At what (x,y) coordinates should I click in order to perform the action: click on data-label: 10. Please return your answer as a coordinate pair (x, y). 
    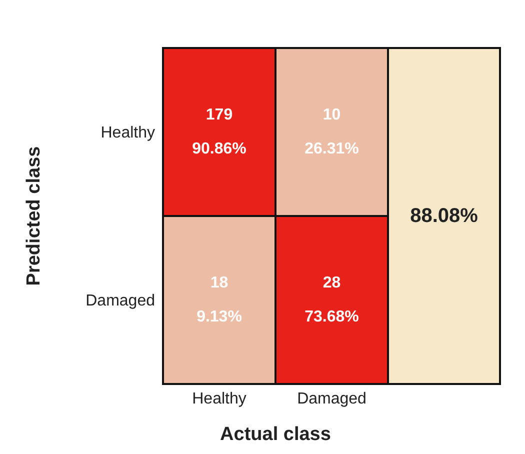
    Looking at the image, I should click on (331, 115).